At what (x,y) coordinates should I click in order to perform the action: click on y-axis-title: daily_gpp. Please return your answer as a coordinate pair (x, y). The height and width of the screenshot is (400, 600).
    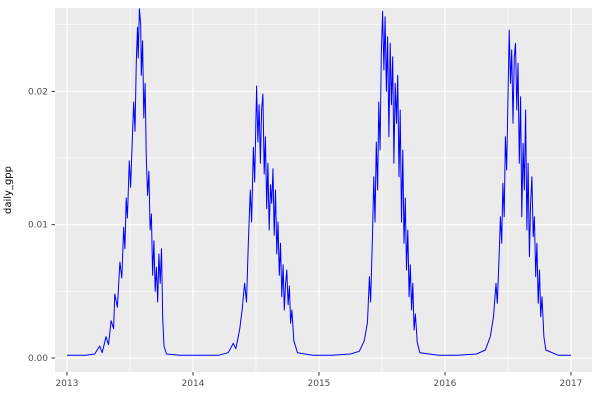
    Looking at the image, I should click on (8, 190).